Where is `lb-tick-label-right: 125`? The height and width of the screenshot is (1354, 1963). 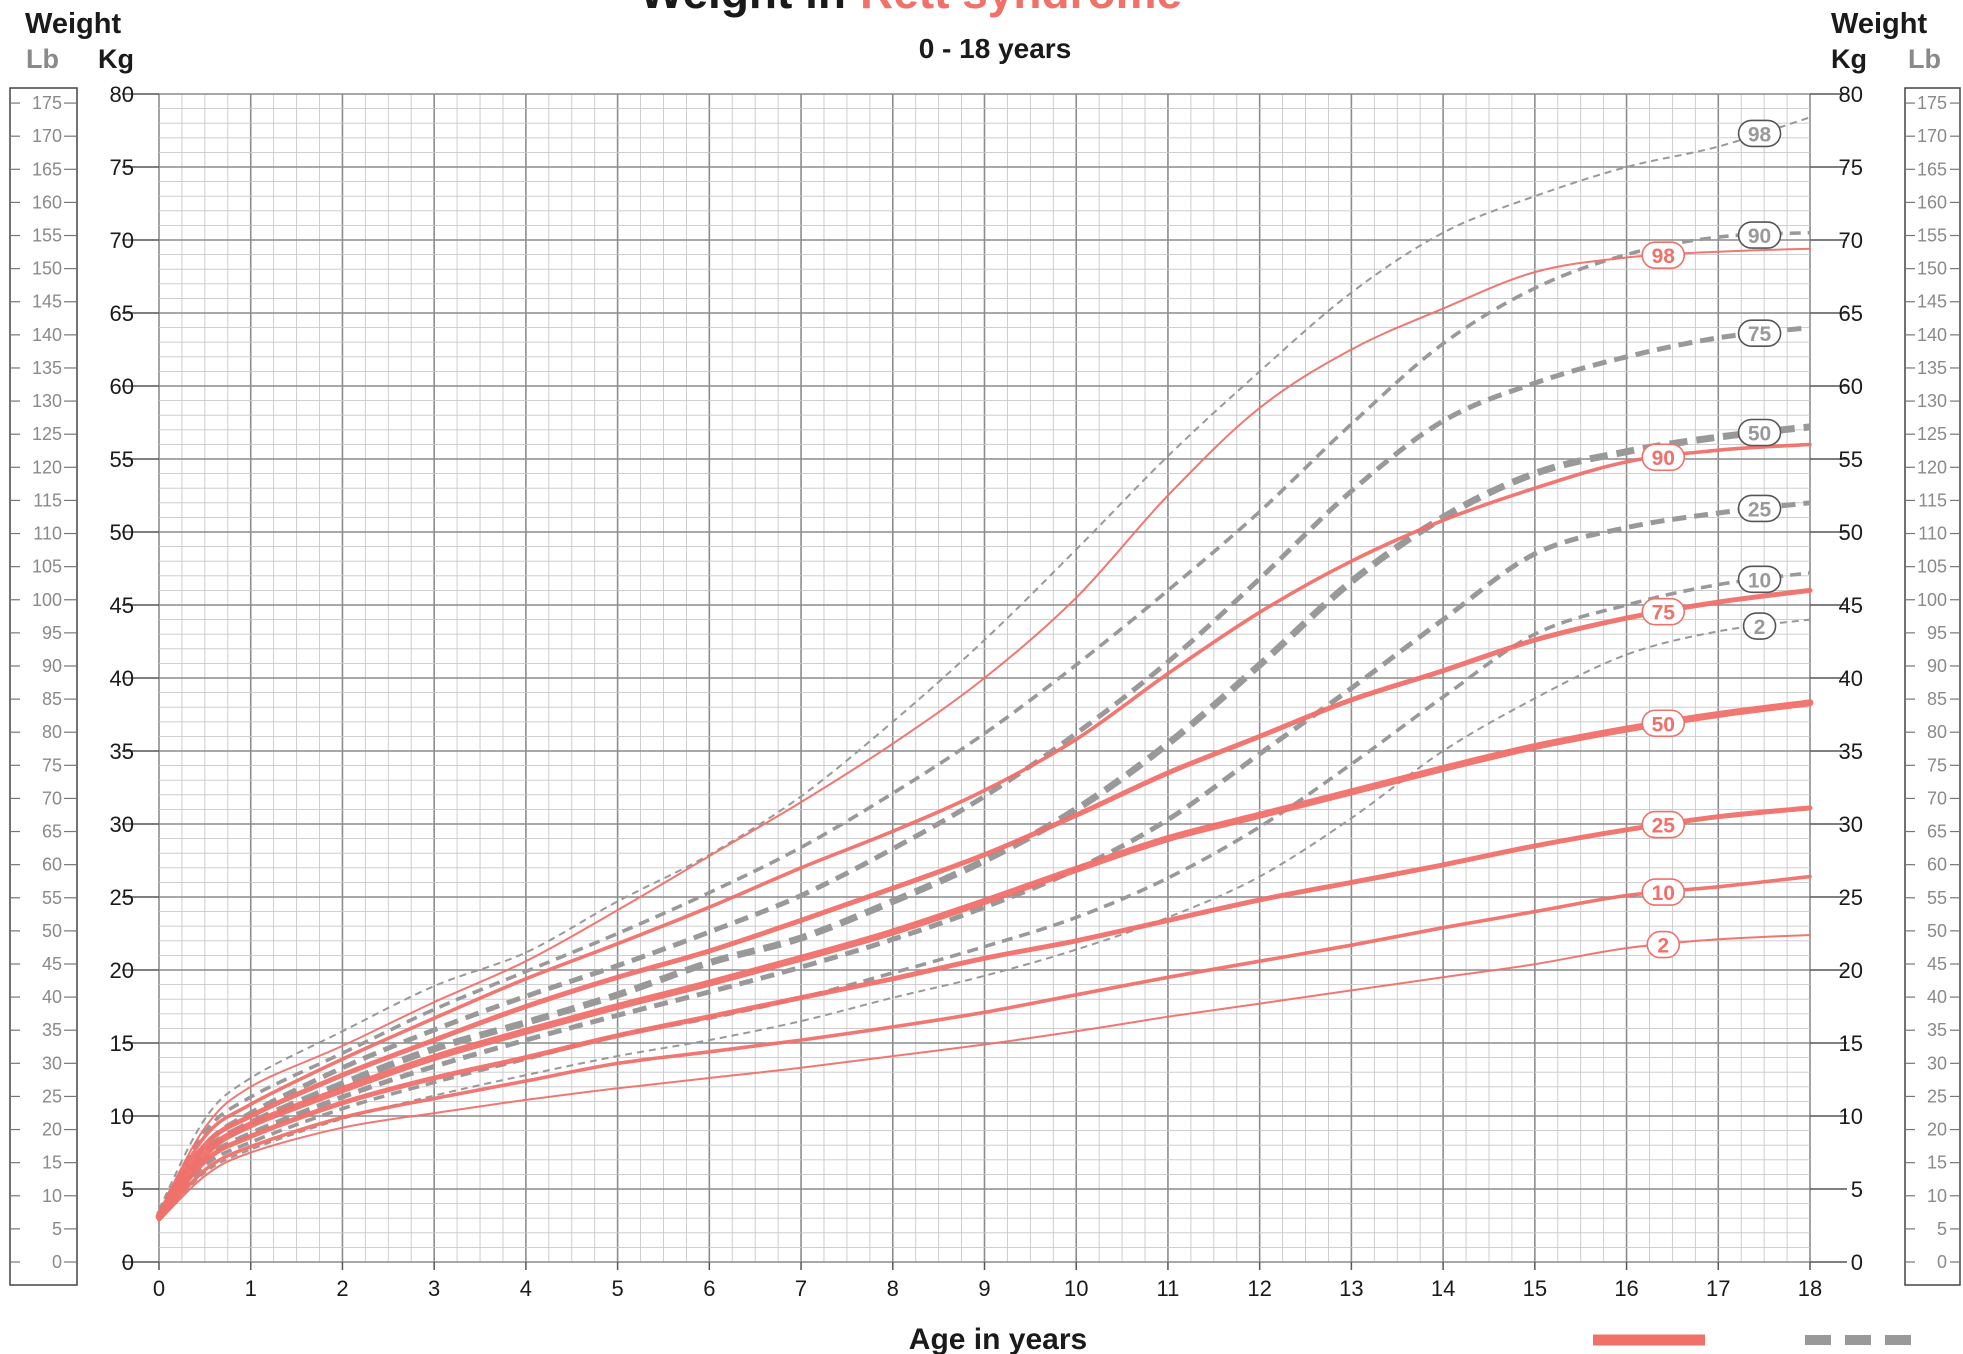
lb-tick-label-right: 125 is located at coordinates (1932, 434).